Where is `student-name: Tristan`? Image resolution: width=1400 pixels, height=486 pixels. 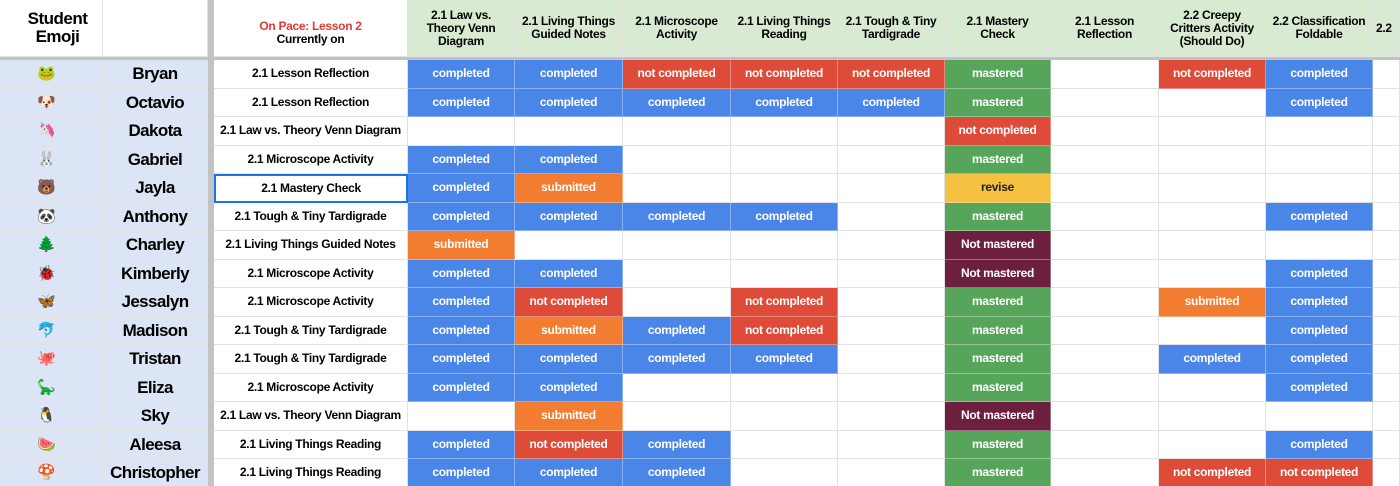 student-name: Tristan is located at coordinates (155, 359).